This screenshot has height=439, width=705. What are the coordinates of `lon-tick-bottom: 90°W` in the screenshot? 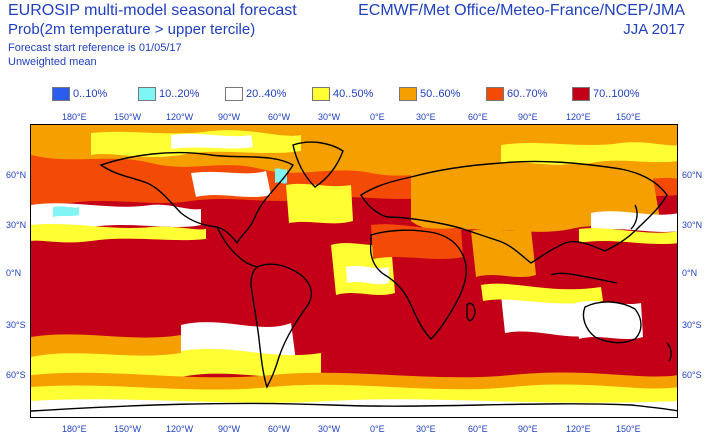 It's located at (229, 429).